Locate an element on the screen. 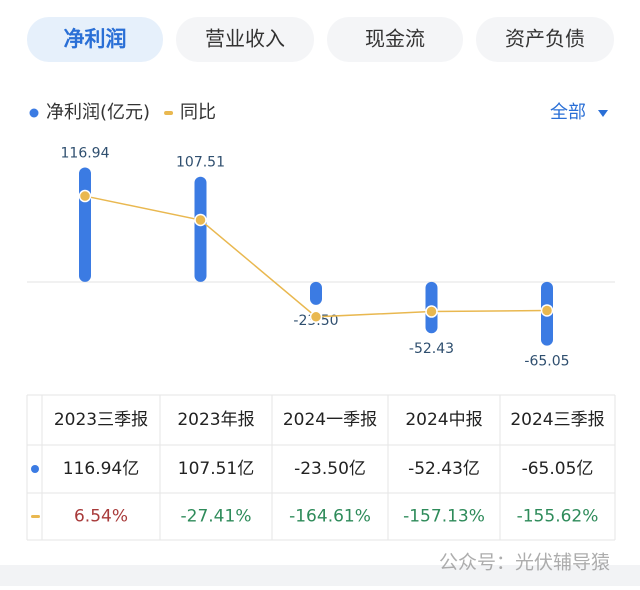 The height and width of the screenshot is (590, 640). table-cell: -157.13% is located at coordinates (444, 517).